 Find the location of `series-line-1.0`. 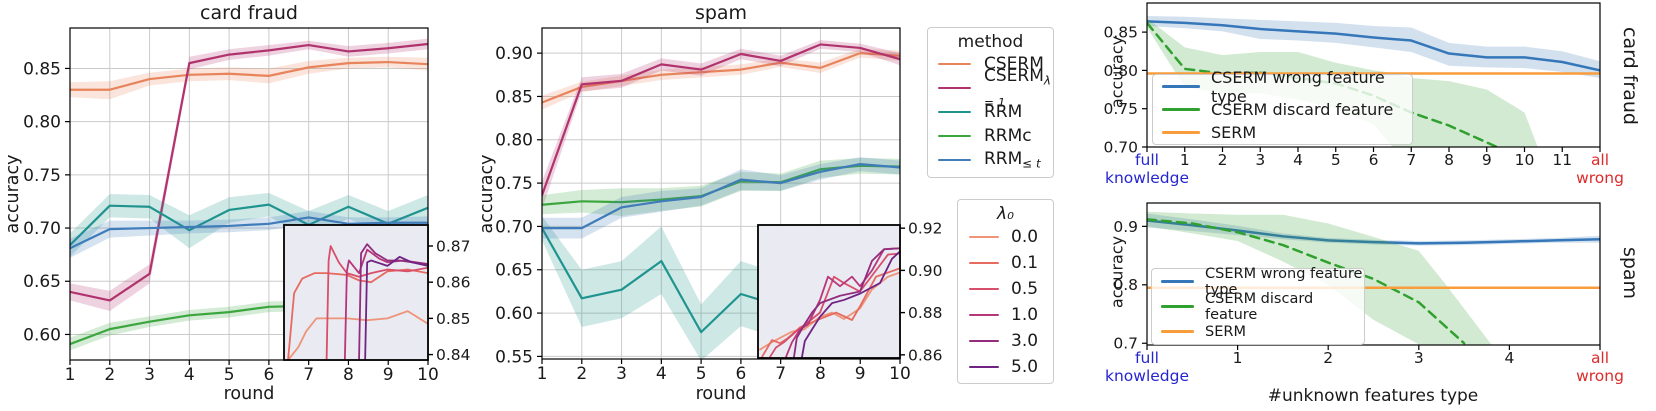

series-line-1.0 is located at coordinates (842, 302).